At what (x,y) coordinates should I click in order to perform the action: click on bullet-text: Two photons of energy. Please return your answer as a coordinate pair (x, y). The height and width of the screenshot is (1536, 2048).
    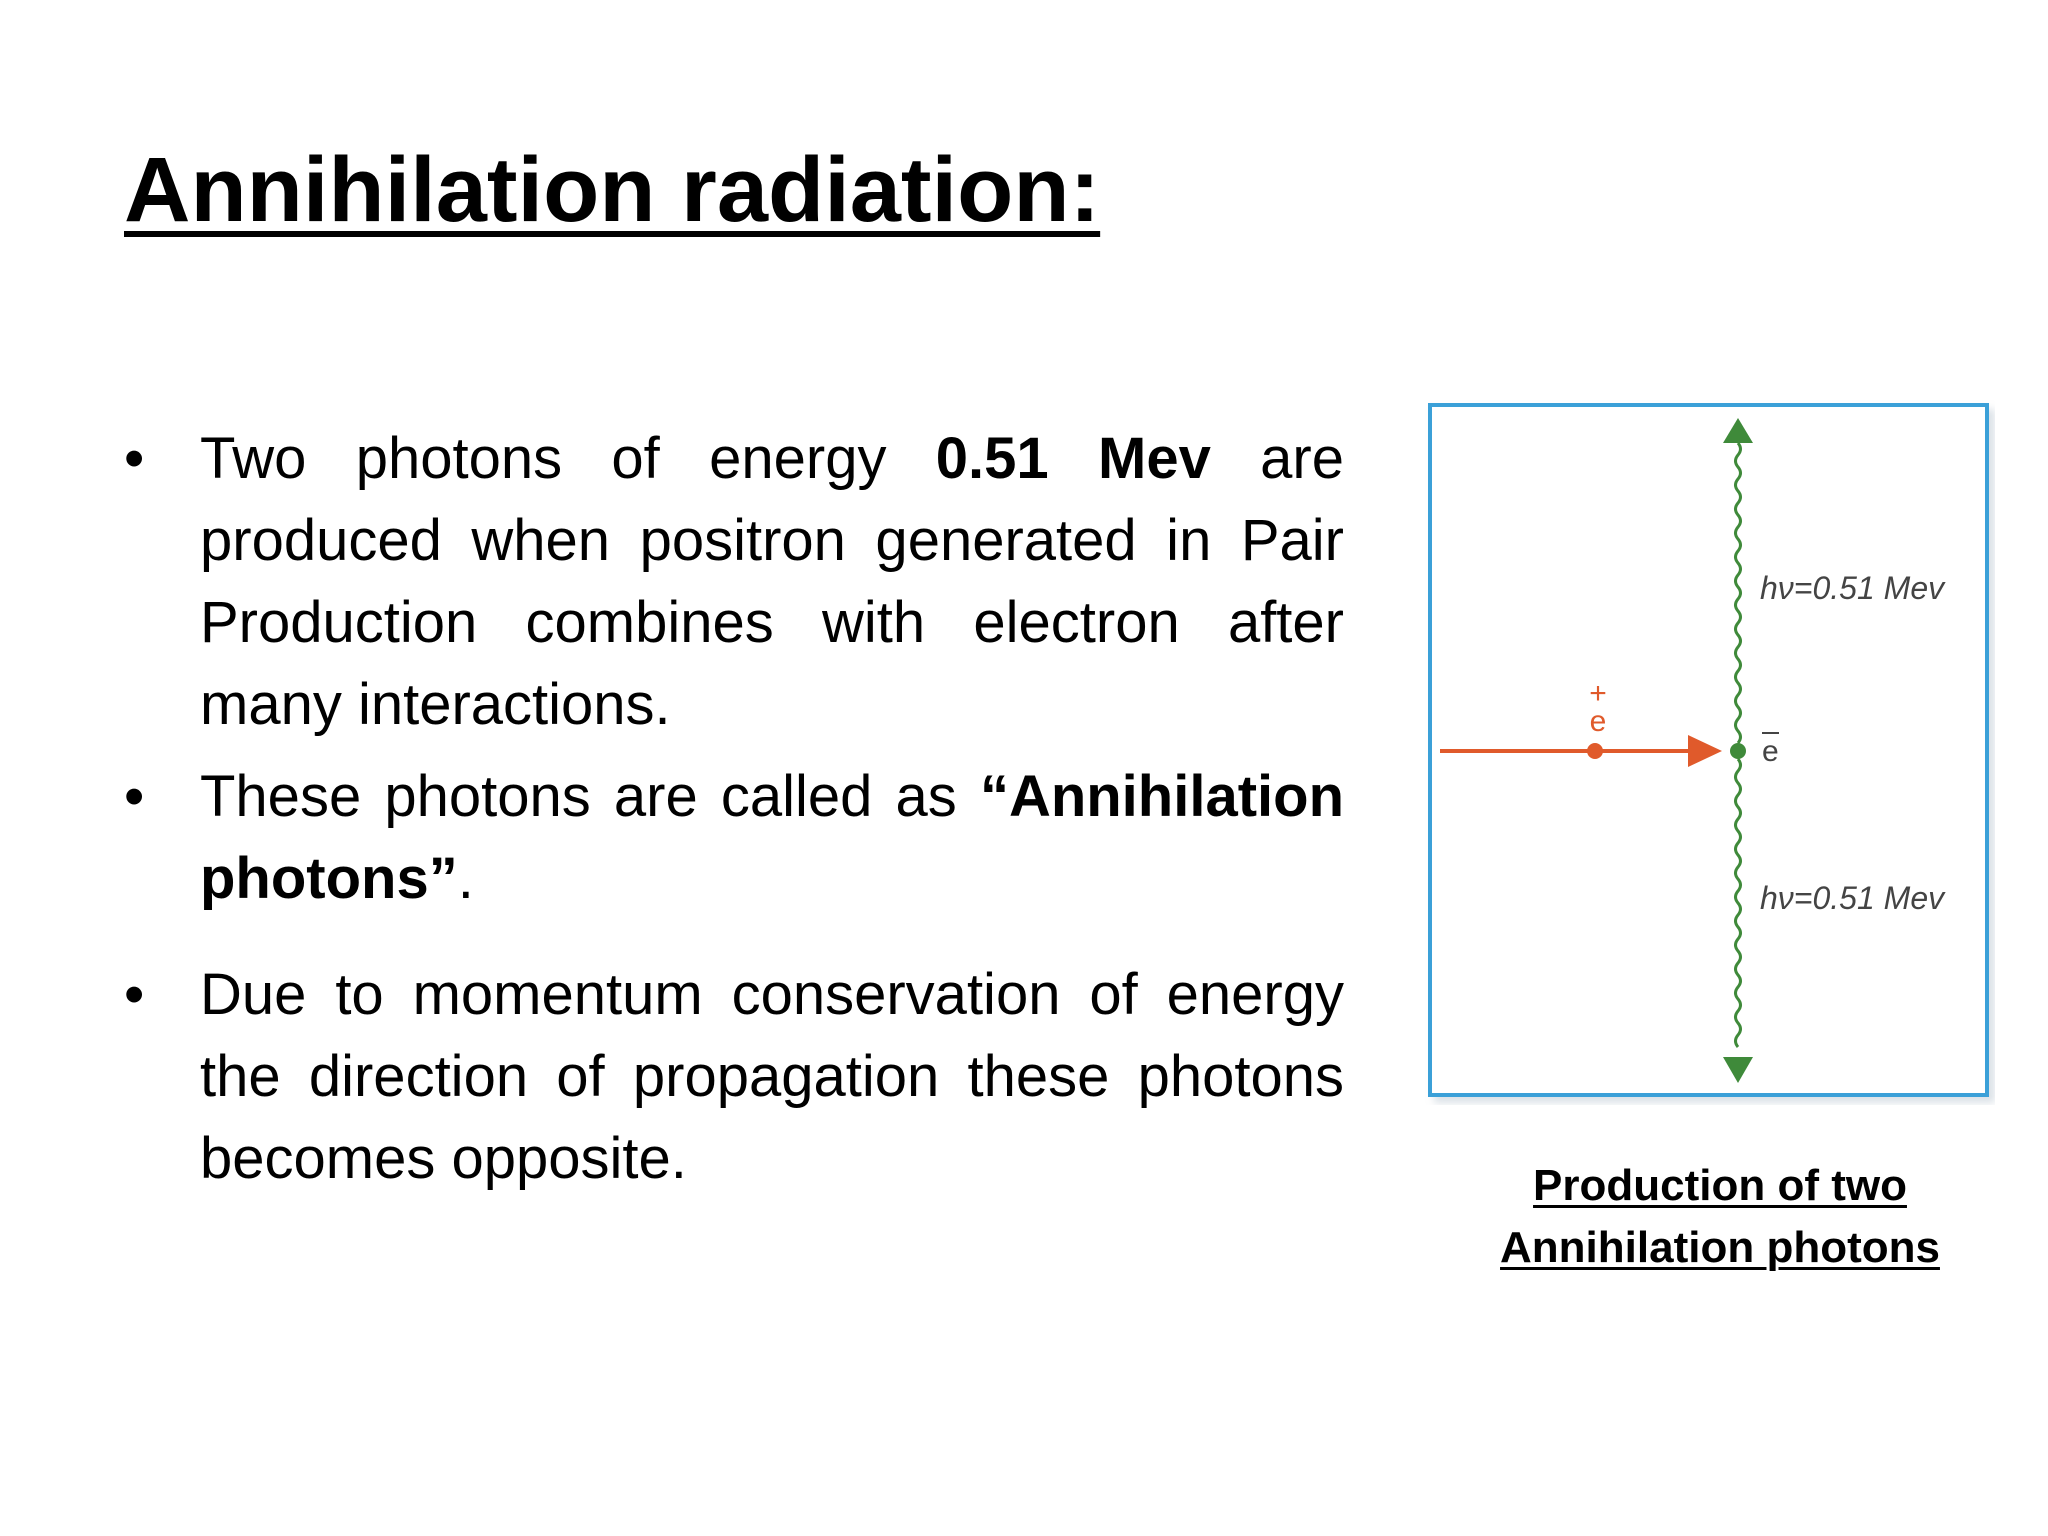
    Looking at the image, I should click on (568, 458).